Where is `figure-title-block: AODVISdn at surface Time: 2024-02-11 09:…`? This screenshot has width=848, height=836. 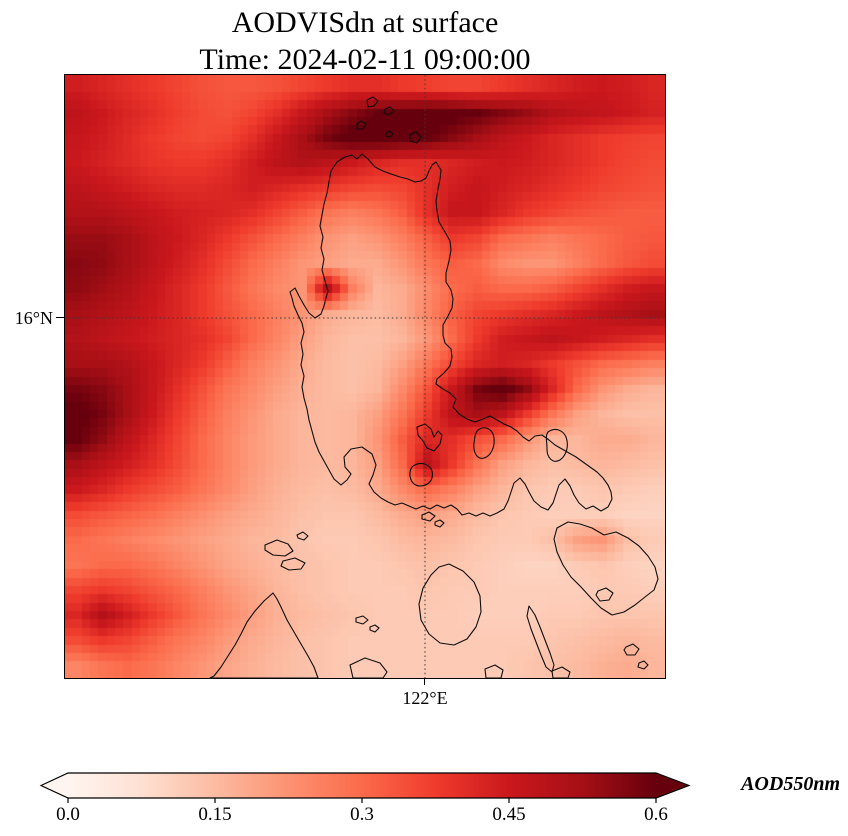 figure-title-block: AODVISdn at surface Time: 2024-02-11 09:… is located at coordinates (365, 41).